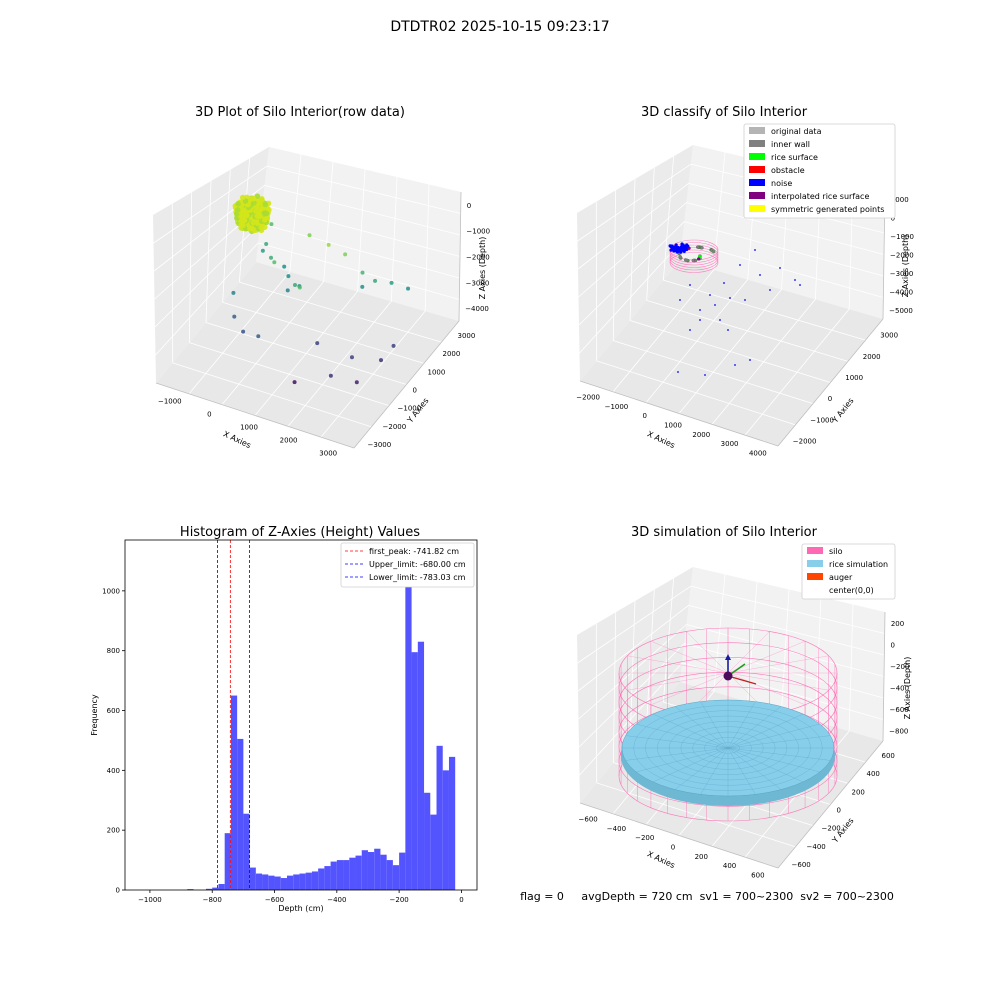 This screenshot has width=1000, height=1000. What do you see at coordinates (415, 391) in the screenshot?
I see `p1-y-tick: 0` at bounding box center [415, 391].